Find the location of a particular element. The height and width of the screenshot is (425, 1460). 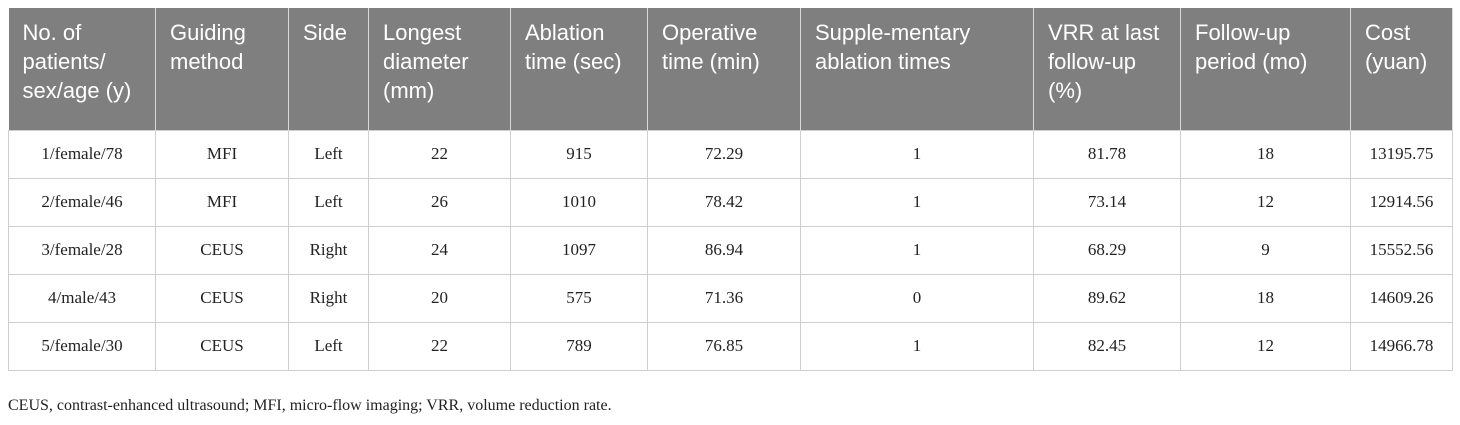

header-cell: Longest diameter (mm) is located at coordinates (439, 69).